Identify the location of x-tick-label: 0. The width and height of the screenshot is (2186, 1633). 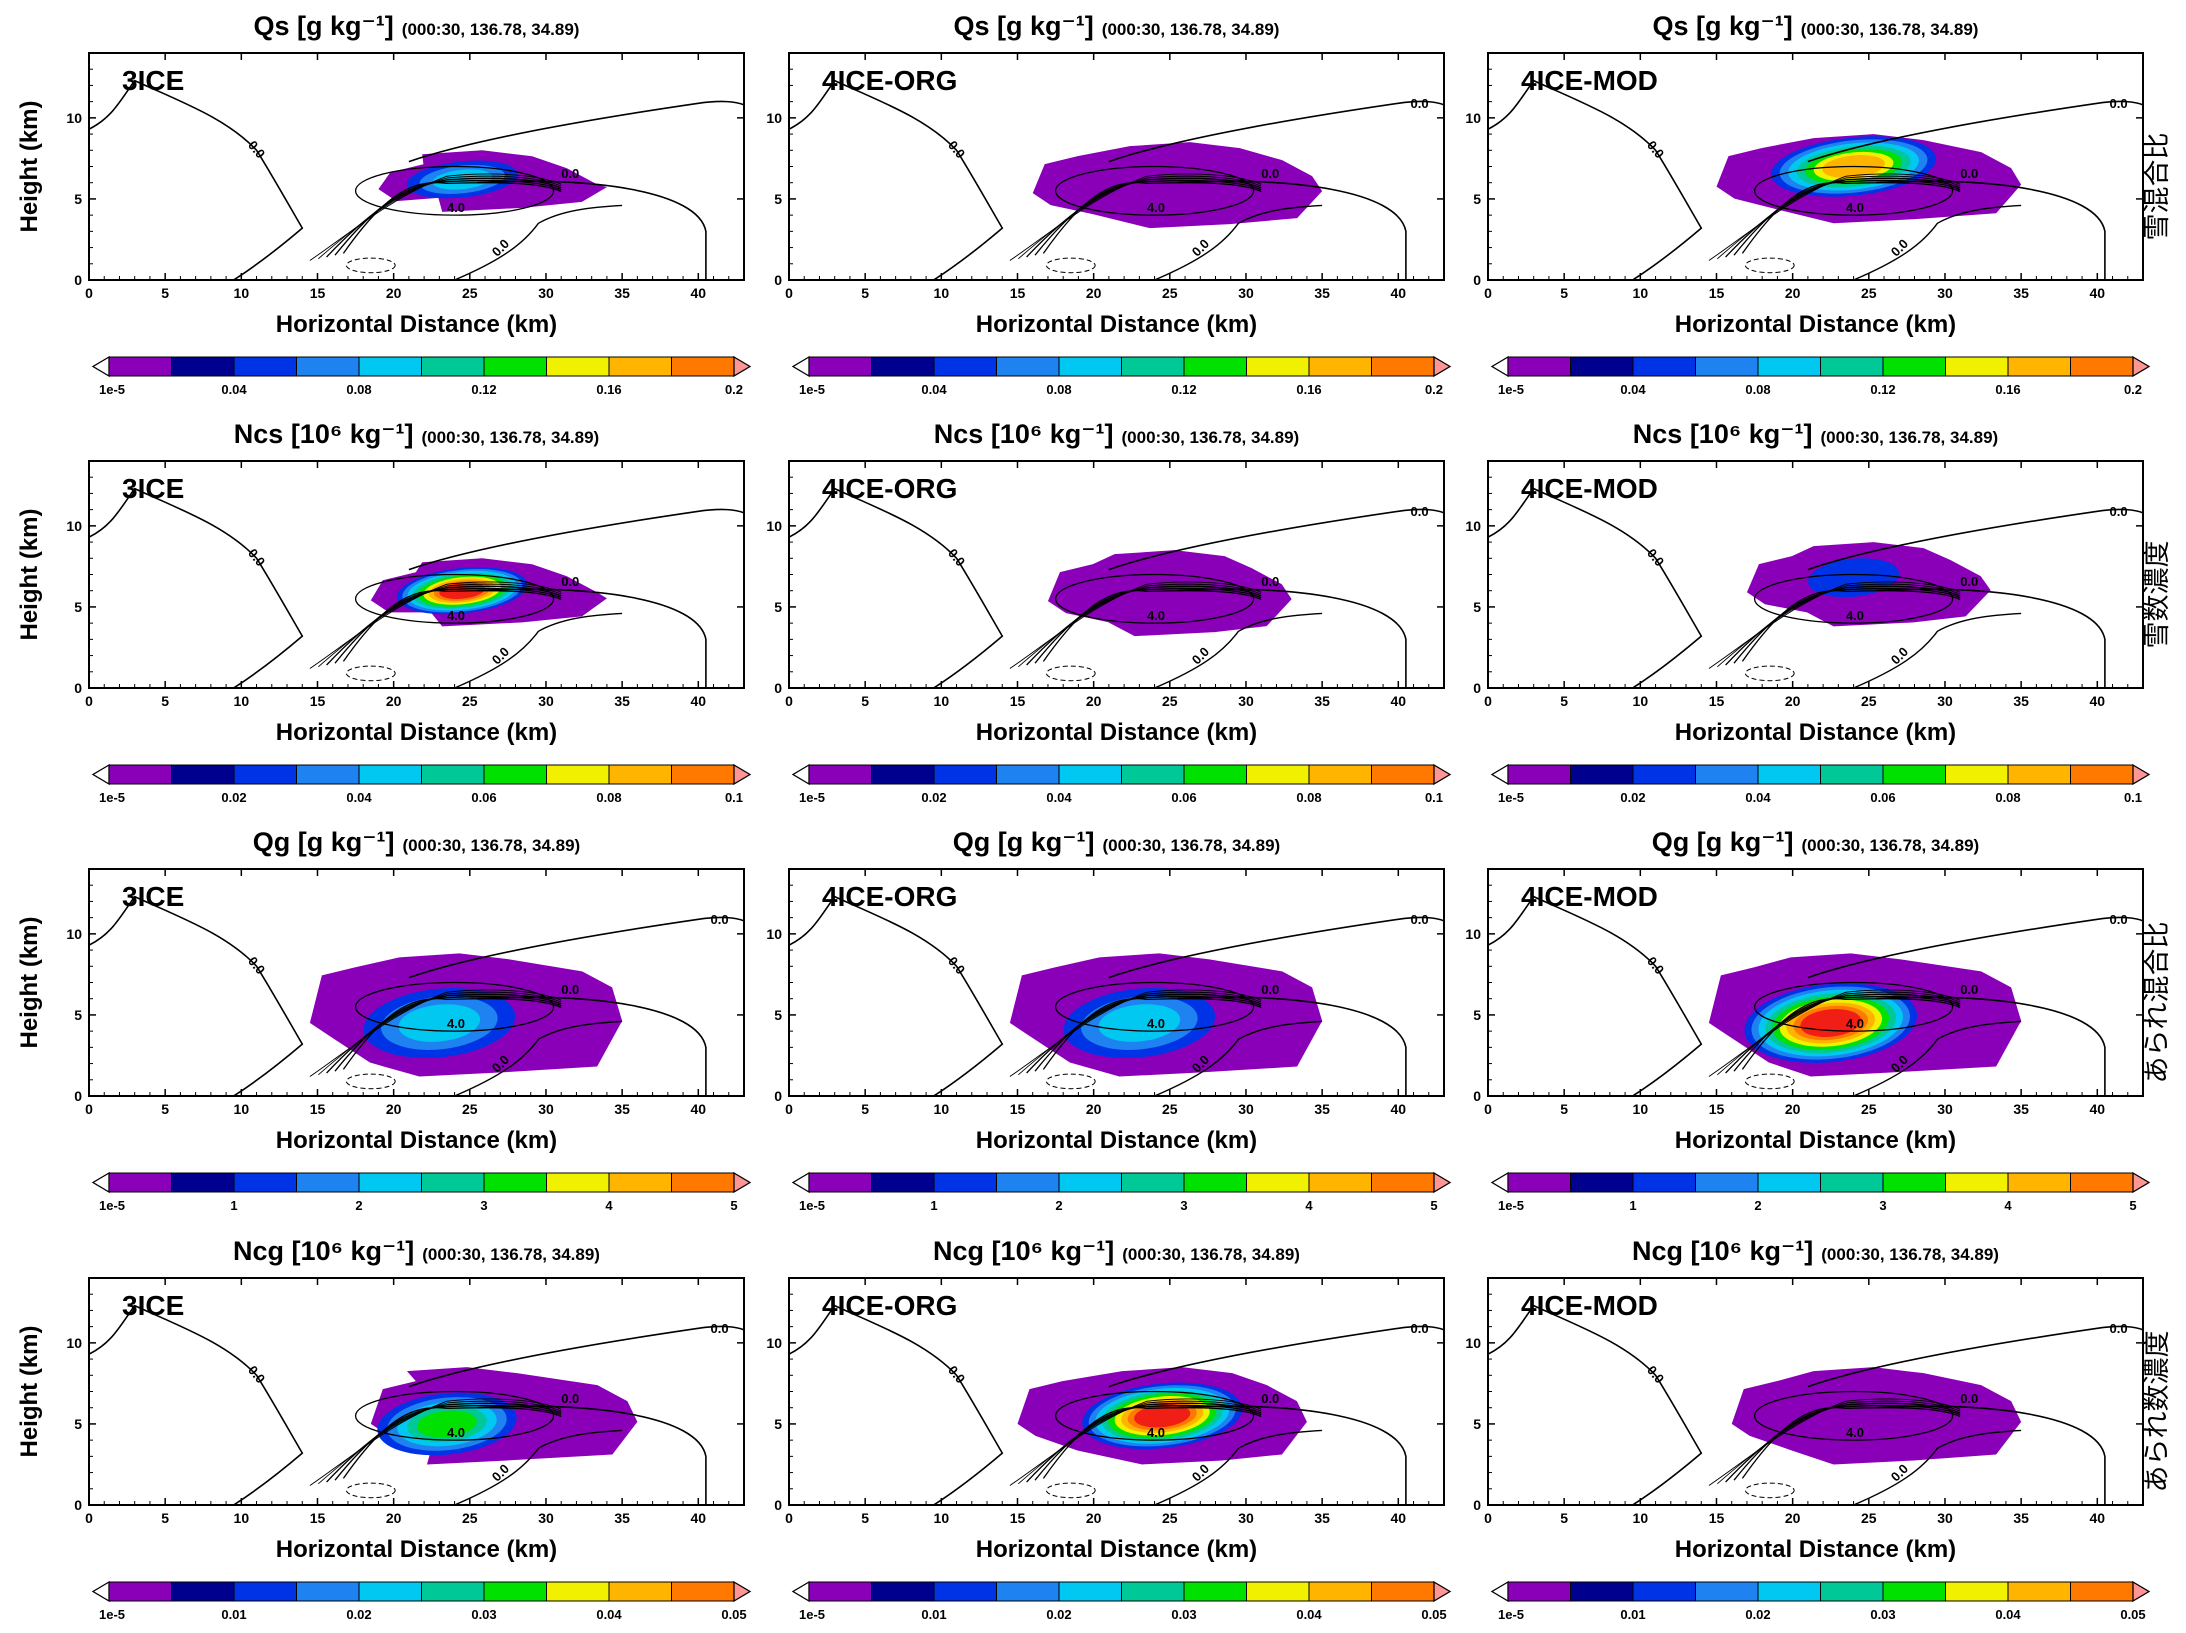
(89, 1109).